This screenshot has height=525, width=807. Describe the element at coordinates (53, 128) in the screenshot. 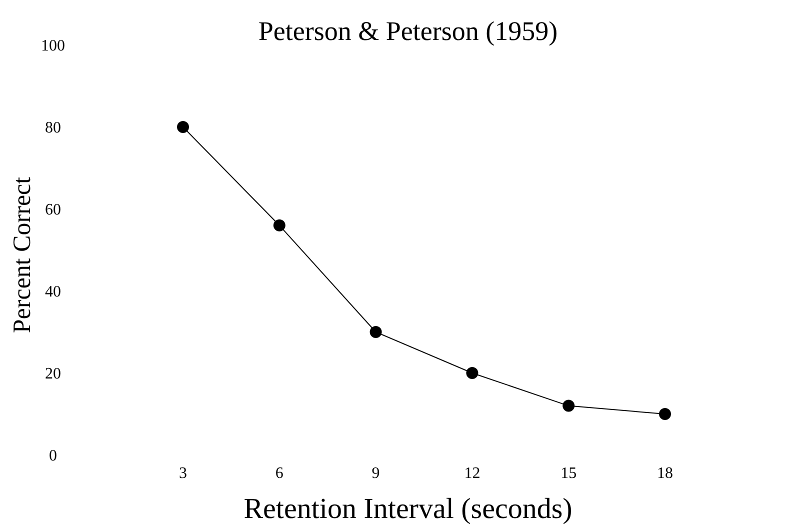

I see `y-tick-label: 80` at that location.